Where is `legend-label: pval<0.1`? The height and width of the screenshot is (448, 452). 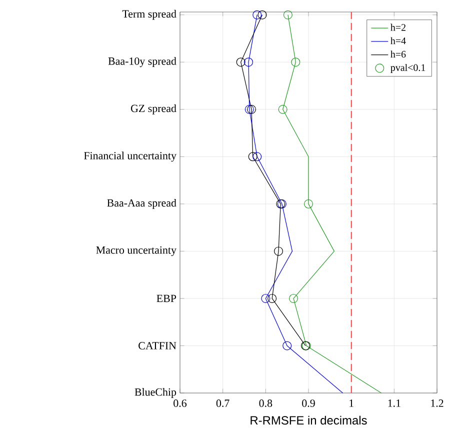
legend-label: pval<0.1 is located at coordinates (408, 69).